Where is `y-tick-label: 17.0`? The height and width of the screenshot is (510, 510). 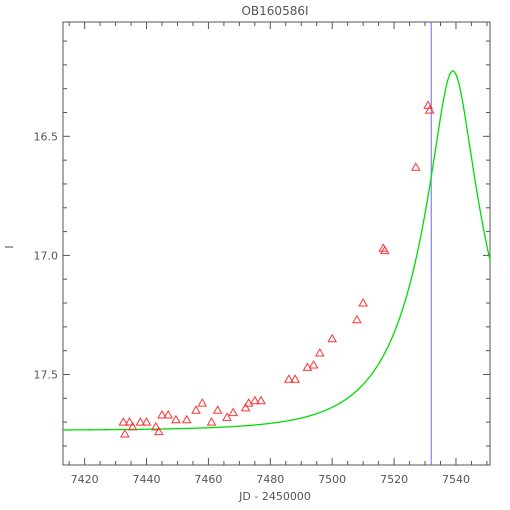 y-tick-label: 17.0 is located at coordinates (46, 255).